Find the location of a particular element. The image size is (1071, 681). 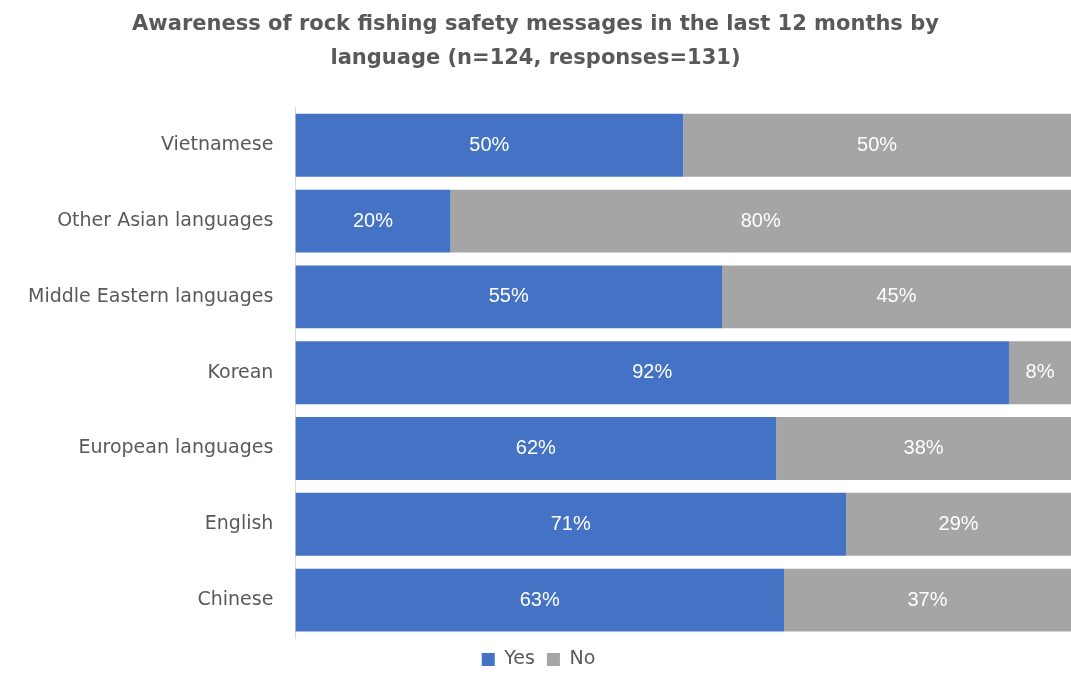

data-label: 55% is located at coordinates (508, 295).